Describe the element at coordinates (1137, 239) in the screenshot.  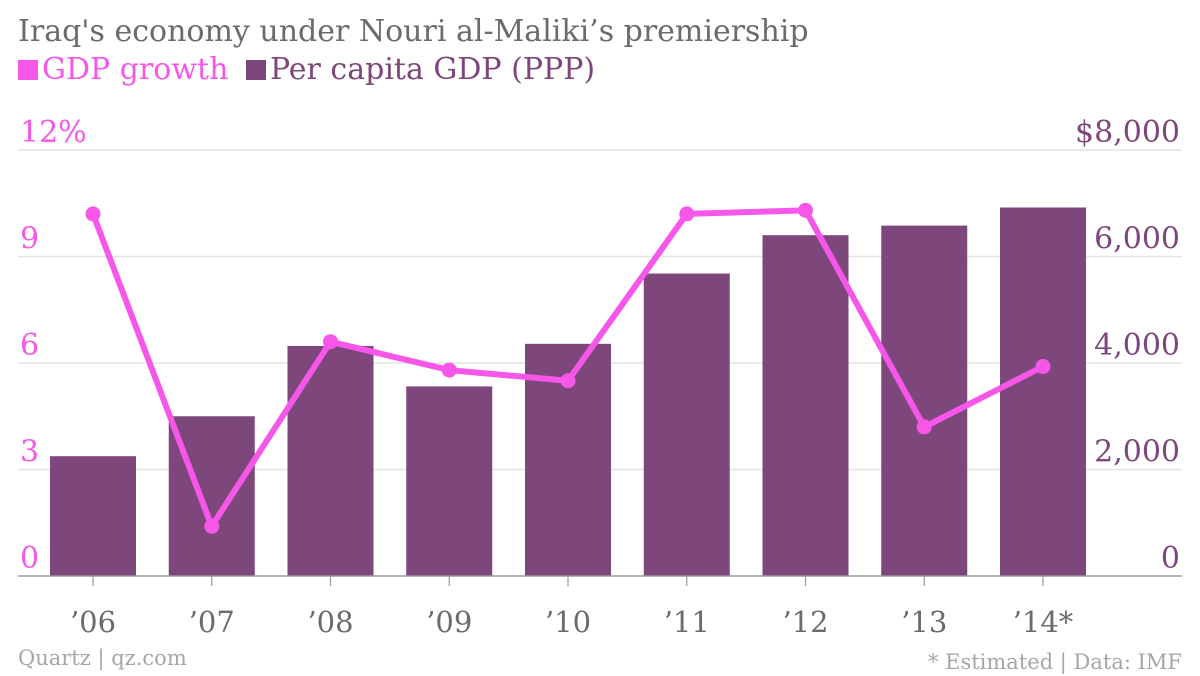
I see `y-right-tick-label: 6,000` at that location.